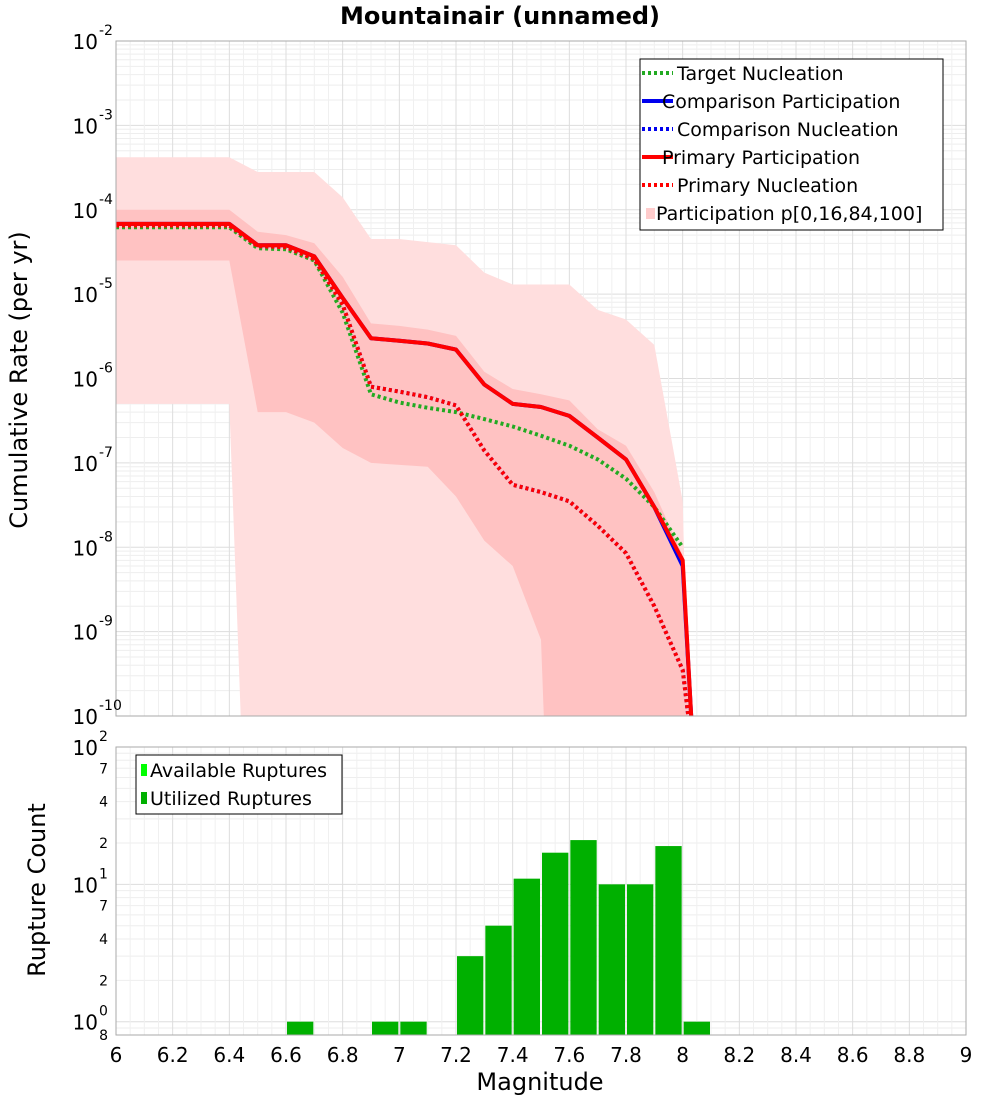 This screenshot has height=1100, width=1000. I want to click on x-tick-label: 6, so click(116, 1055).